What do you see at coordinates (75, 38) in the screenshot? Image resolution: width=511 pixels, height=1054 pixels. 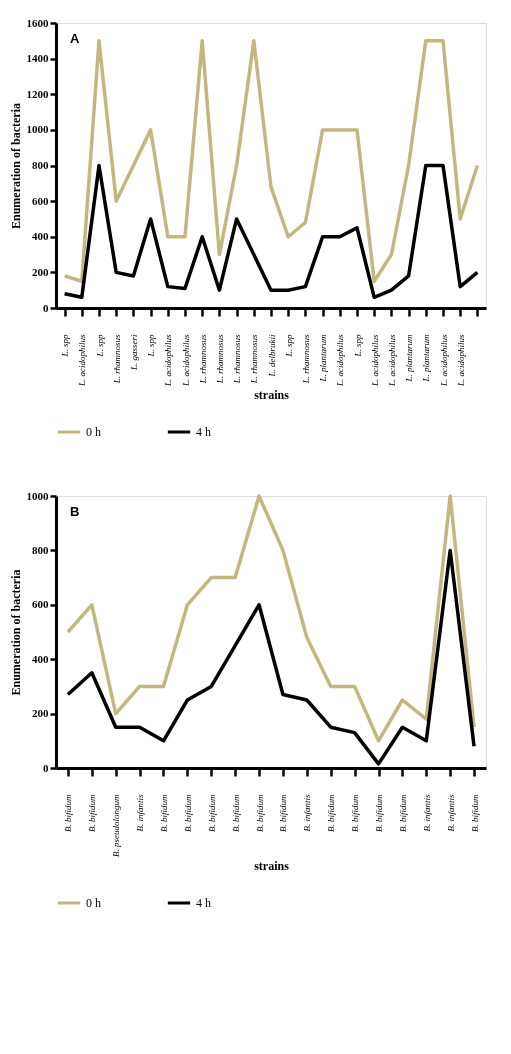 I see `text: A` at bounding box center [75, 38].